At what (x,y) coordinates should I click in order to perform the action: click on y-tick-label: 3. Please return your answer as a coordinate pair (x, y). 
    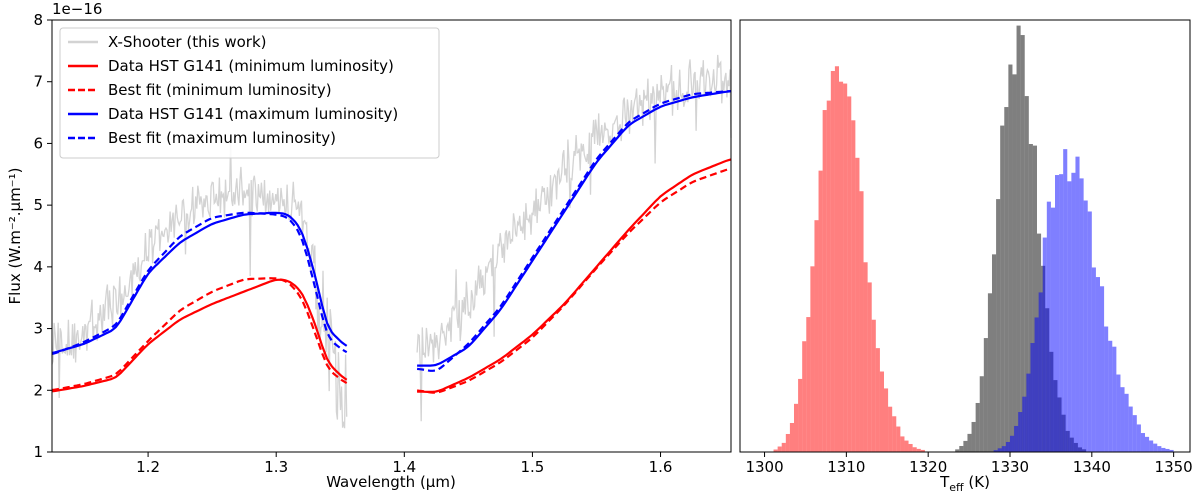
    Looking at the image, I should click on (38, 329).